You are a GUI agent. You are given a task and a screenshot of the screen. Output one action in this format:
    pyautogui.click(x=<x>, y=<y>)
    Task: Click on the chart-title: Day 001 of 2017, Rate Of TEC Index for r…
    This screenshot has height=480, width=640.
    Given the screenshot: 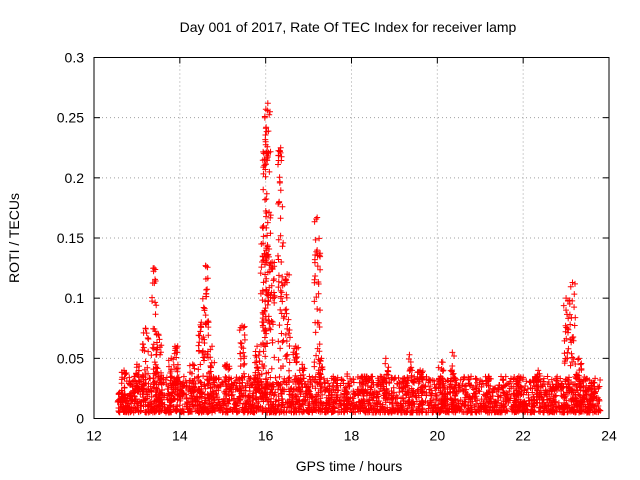 What is the action you would take?
    pyautogui.click(x=348, y=27)
    